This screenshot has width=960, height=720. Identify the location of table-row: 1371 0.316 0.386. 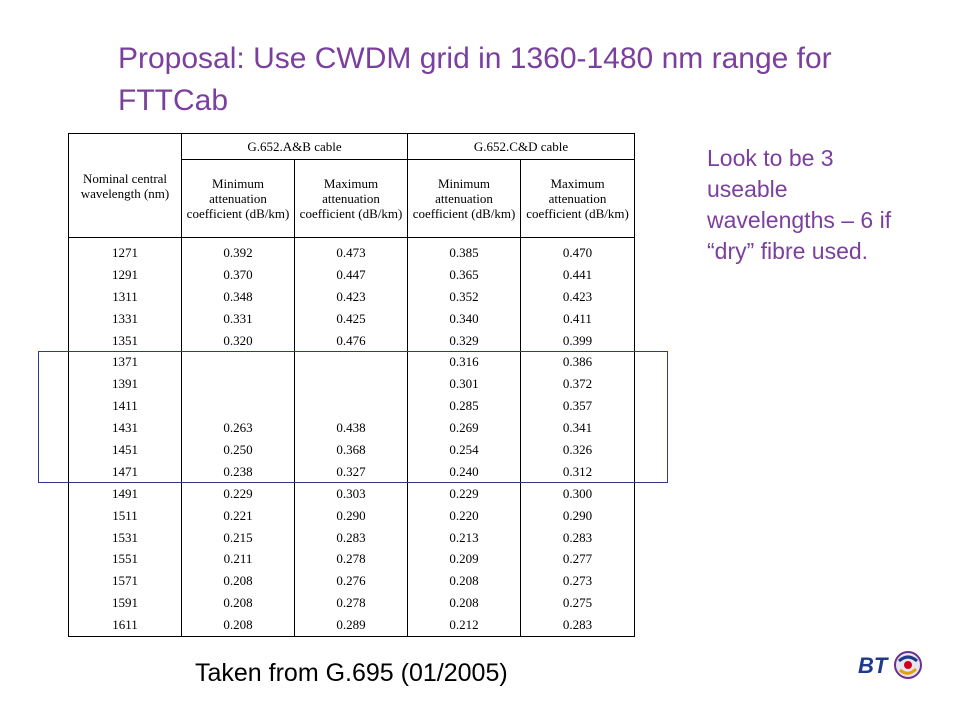
(352, 362).